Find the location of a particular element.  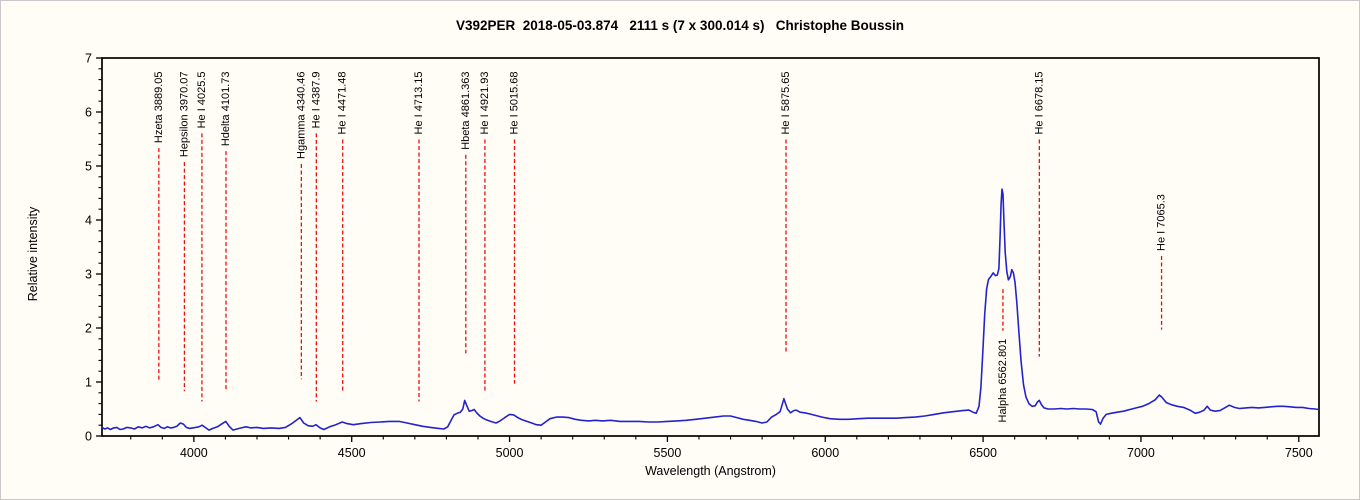

y-tick-label: 0 is located at coordinates (88, 437).